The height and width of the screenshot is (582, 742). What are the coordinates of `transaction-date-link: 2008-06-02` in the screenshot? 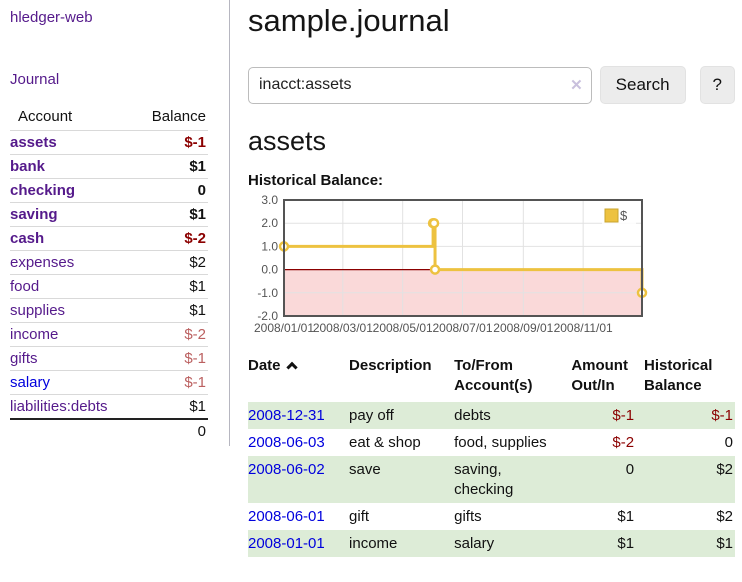 It's located at (286, 469).